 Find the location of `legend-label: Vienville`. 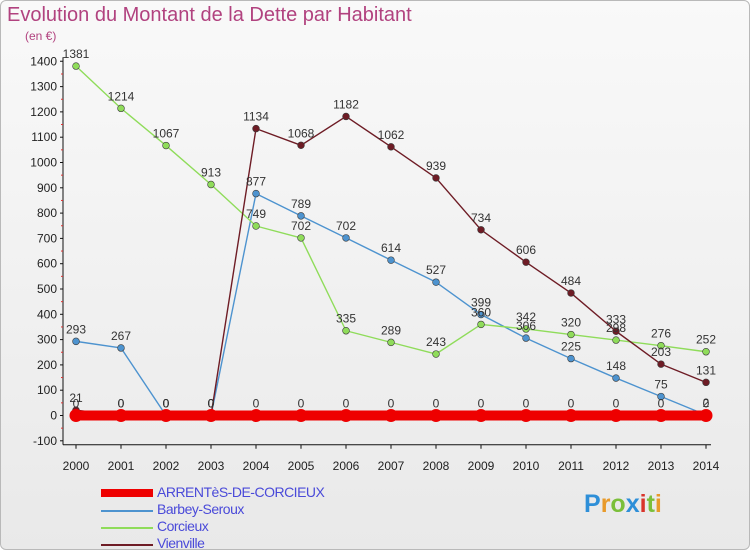

legend-label: Vienville is located at coordinates (181, 542).